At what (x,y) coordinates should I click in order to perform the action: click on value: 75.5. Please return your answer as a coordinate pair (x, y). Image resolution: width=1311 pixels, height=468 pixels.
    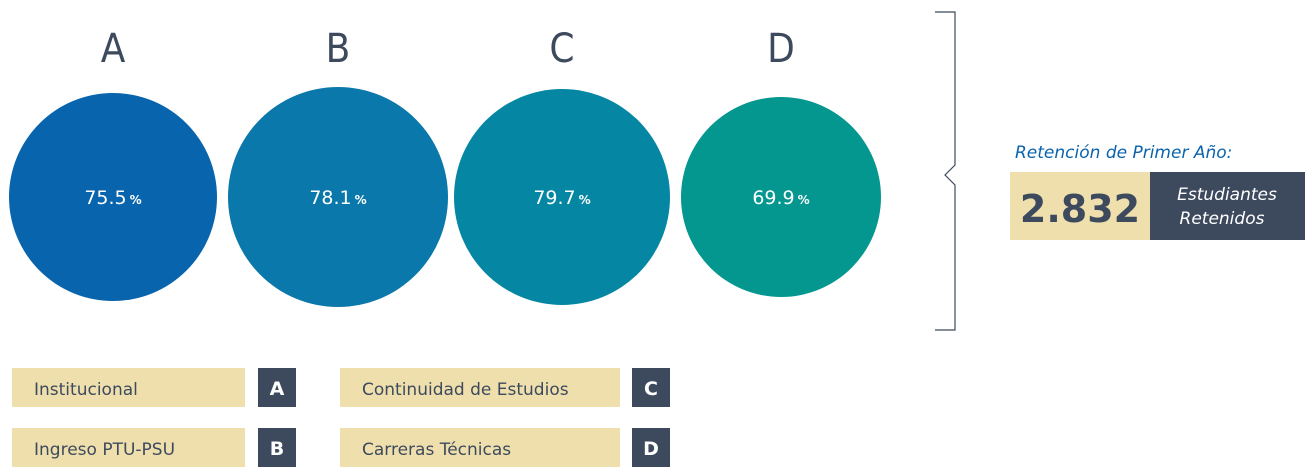
    Looking at the image, I should click on (105, 198).